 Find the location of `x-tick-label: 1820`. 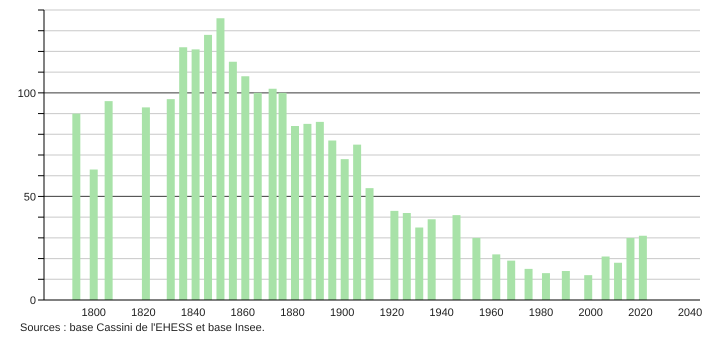

x-tick-label: 1820 is located at coordinates (143, 312).